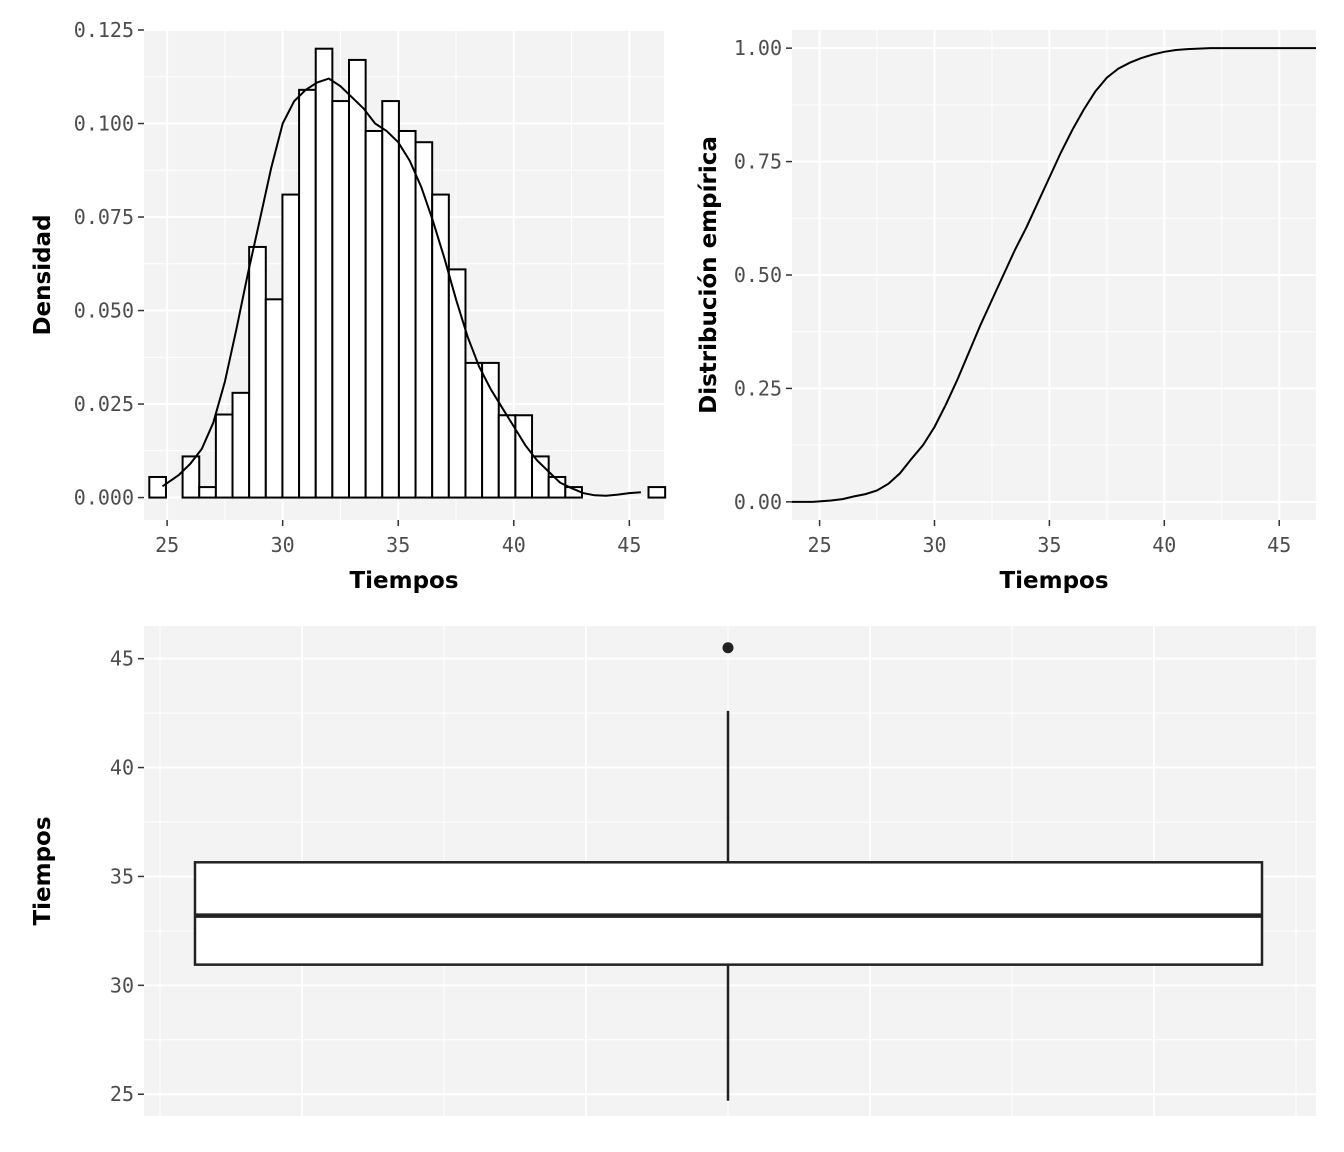 The height and width of the screenshot is (1152, 1344). I want to click on y-tick-label: 45, so click(122, 659).